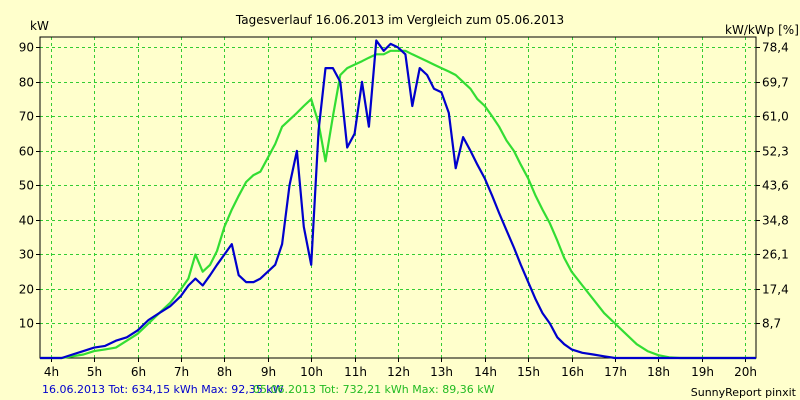 Image resolution: width=800 pixels, height=400 pixels. Describe the element at coordinates (224, 372) in the screenshot. I see `x-tick-label: 8h` at that location.